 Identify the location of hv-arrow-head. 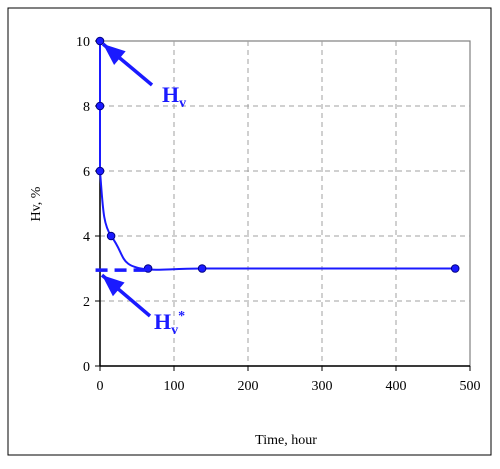
(114, 55).